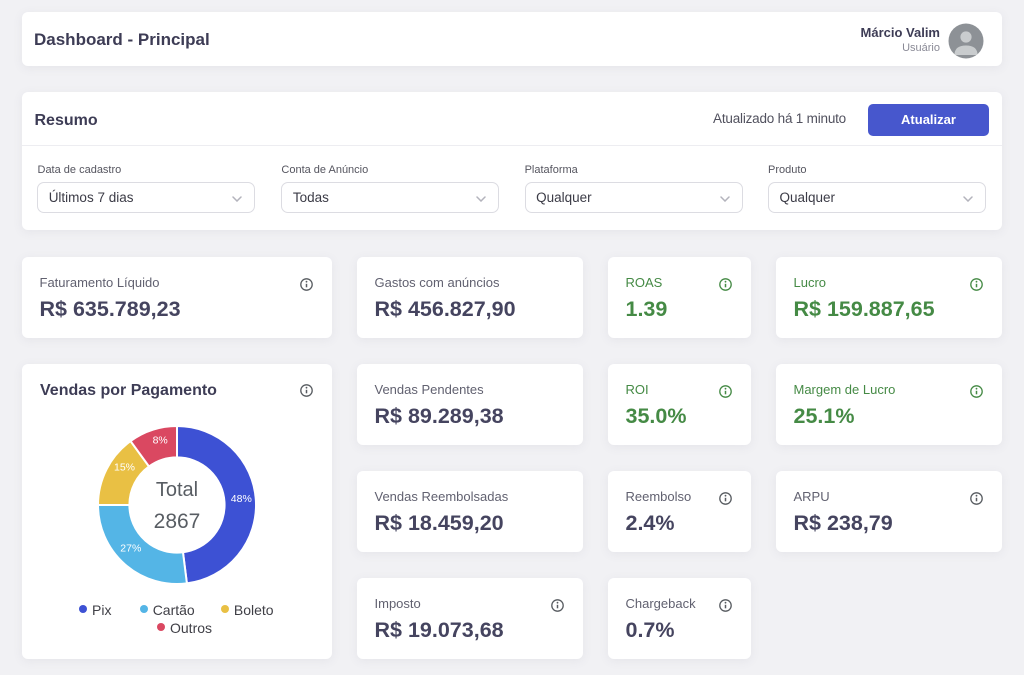 This screenshot has height=675, width=1024. What do you see at coordinates (130, 548) in the screenshot?
I see `svg-text: 27%` at bounding box center [130, 548].